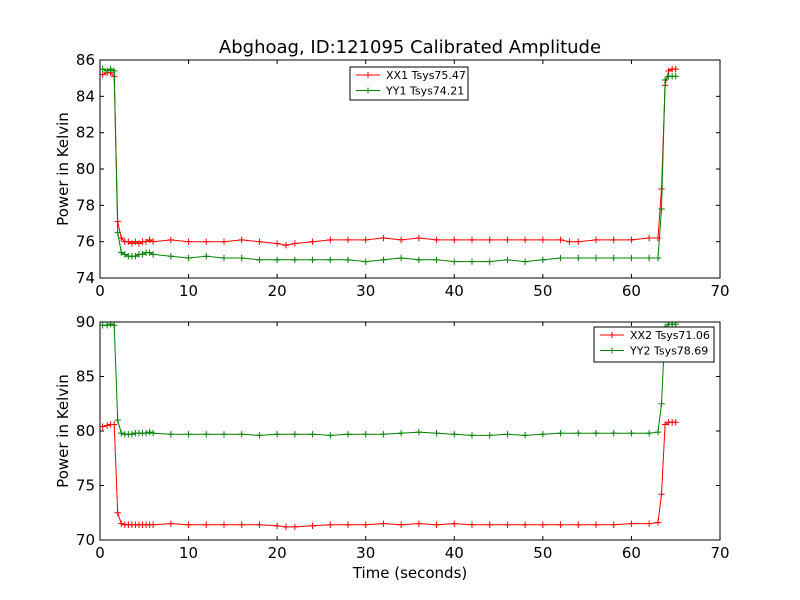 This screenshot has height=600, width=800. Describe the element at coordinates (85, 133) in the screenshot. I see `y-tick-label: 82` at that location.